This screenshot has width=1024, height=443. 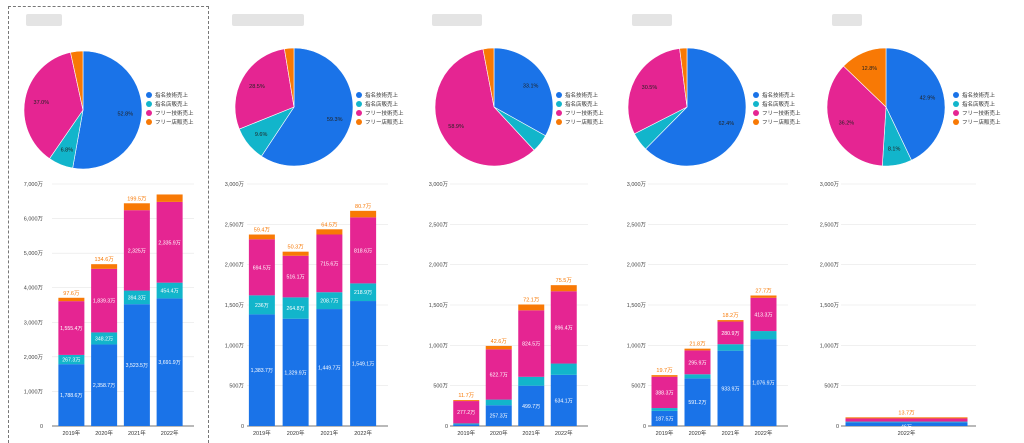 I want to click on bar-segment-label: 267.3万, so click(x=71, y=360).